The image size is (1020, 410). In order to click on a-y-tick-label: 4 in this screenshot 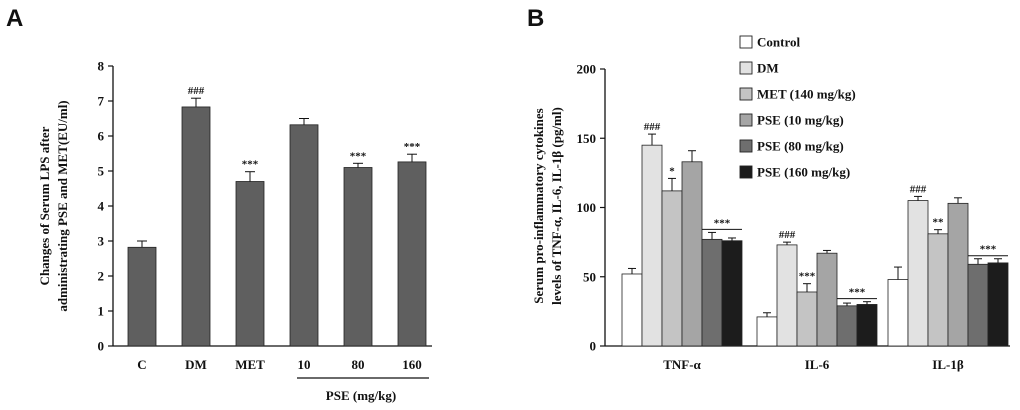, I will do `click(101, 206)`.